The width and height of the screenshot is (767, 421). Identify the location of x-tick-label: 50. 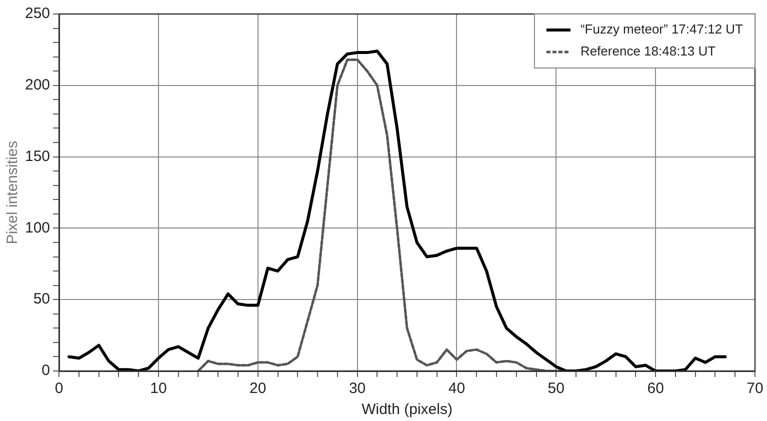
(556, 389).